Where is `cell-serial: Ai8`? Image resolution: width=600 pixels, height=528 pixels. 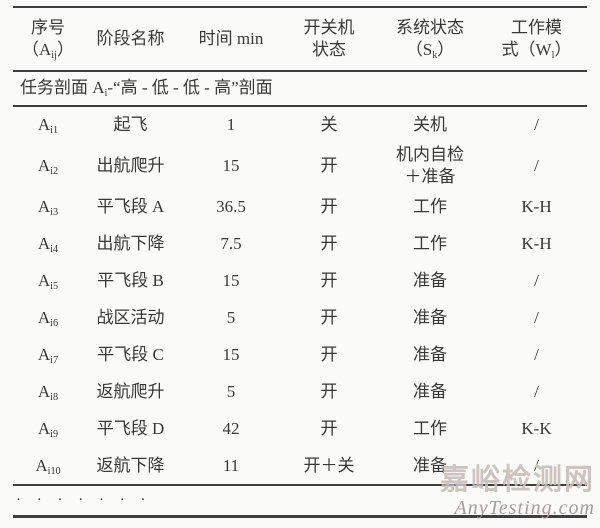 cell-serial: Ai8 is located at coordinates (48, 392).